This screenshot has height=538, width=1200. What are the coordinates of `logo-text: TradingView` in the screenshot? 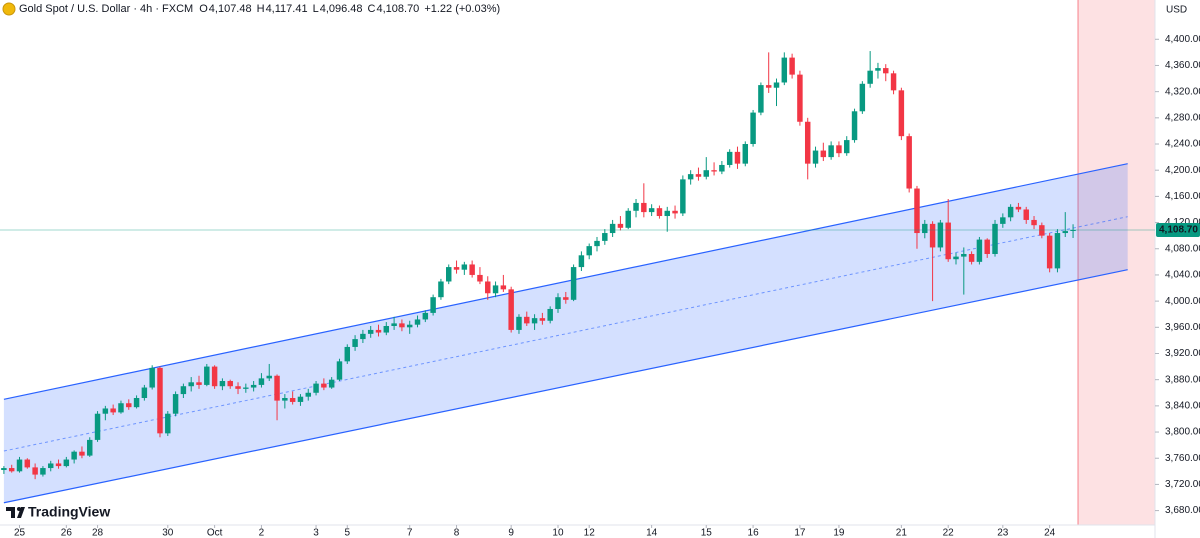 It's located at (69, 512).